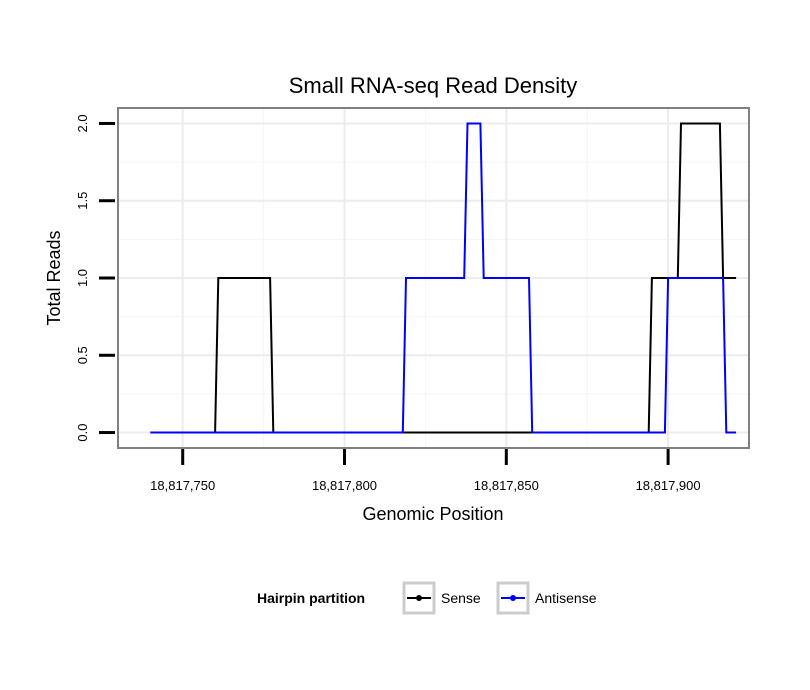 This screenshot has width=810, height=690. I want to click on legend-label-antisense: Antisense, so click(566, 598).